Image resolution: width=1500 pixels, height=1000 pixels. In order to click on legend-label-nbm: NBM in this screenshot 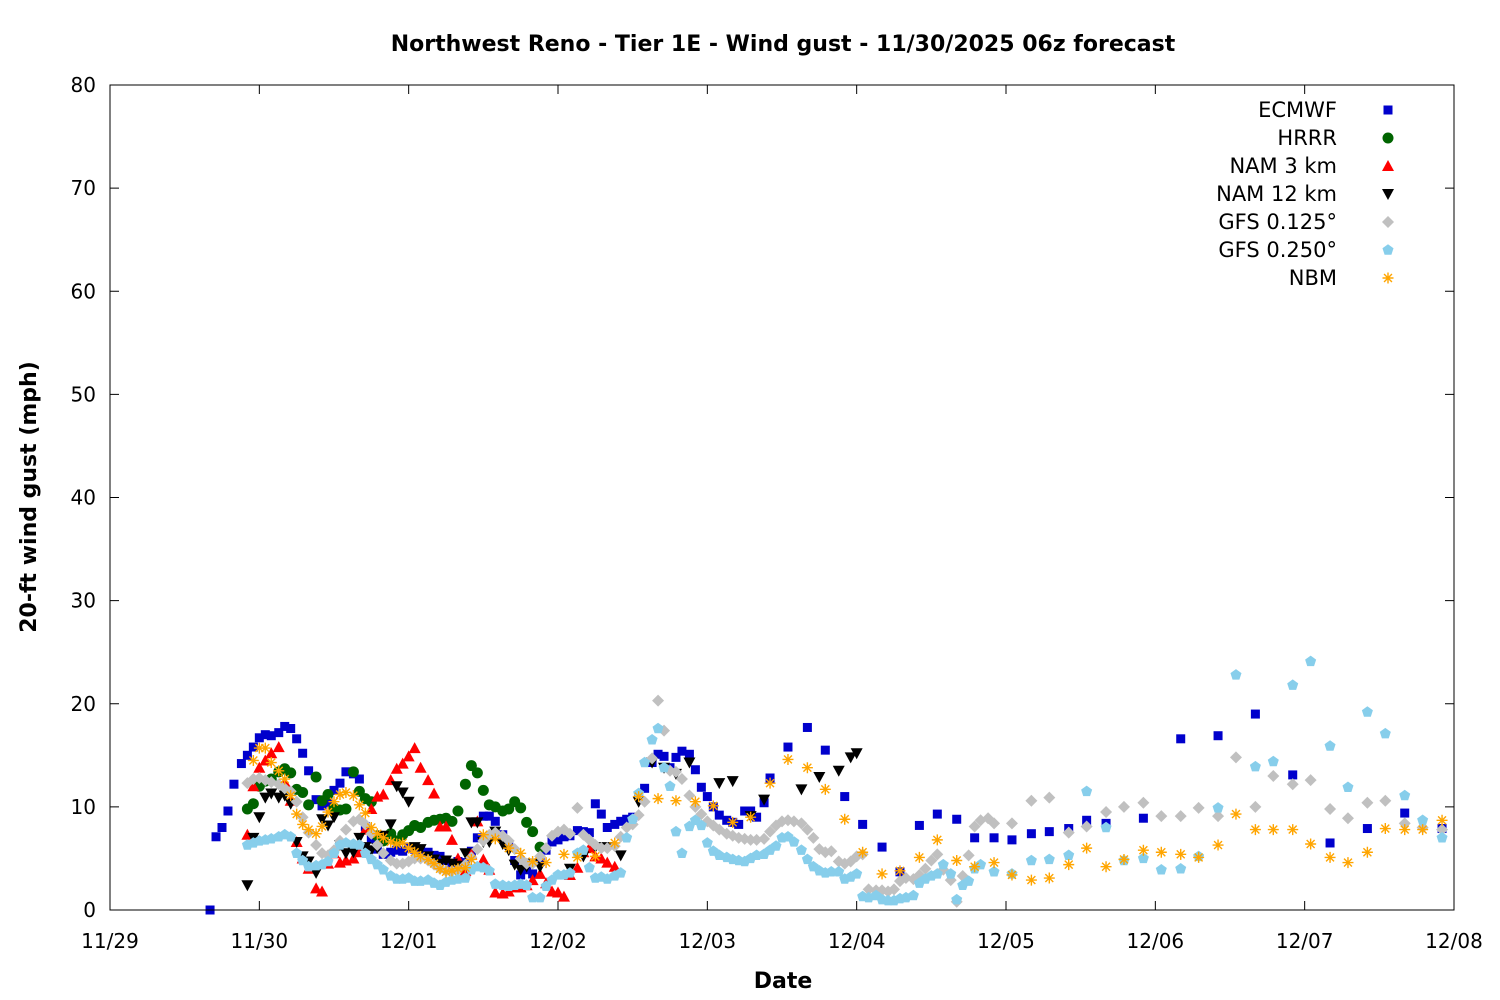, I will do `click(1313, 278)`.